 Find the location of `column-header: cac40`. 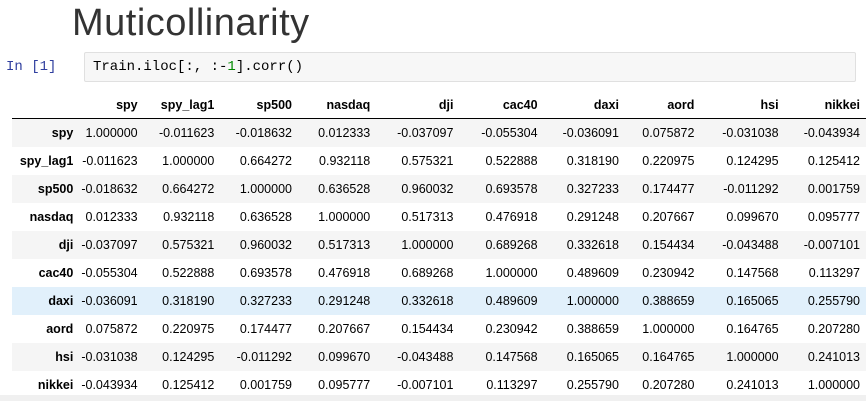

column-header: cac40 is located at coordinates (501, 105).